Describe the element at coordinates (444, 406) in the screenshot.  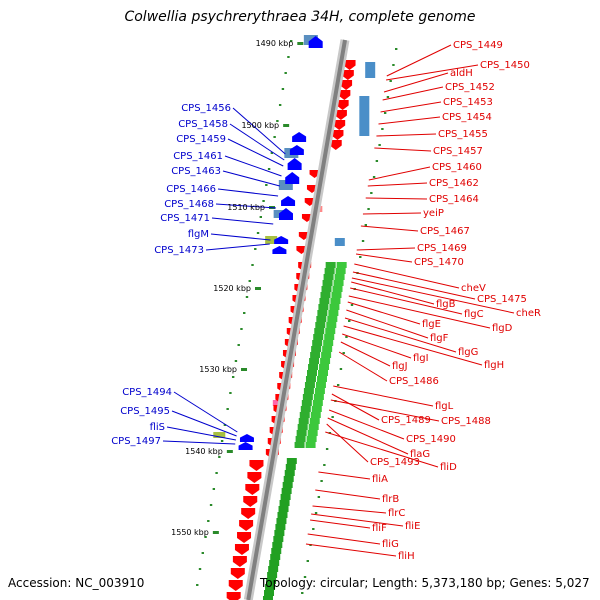
I see `gene-label: flgL` at that location.